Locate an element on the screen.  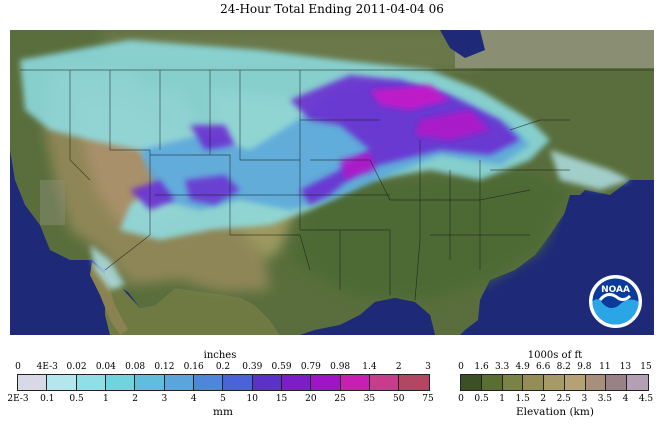
precip-mm-tick-label: 15 is located at coordinates (281, 399).